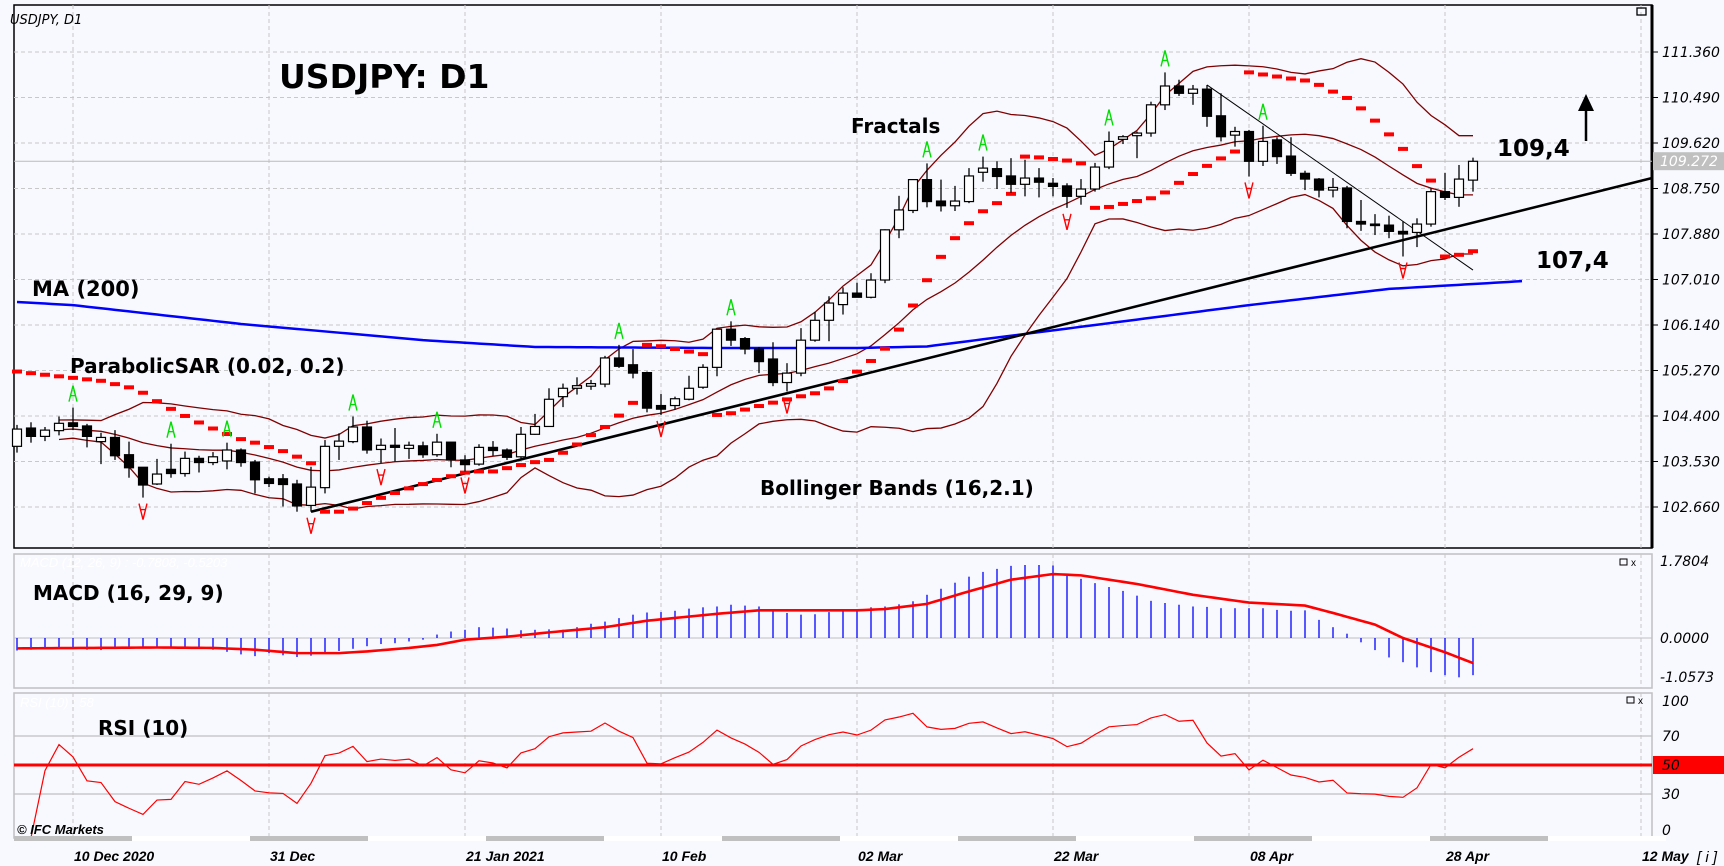 Image resolution: width=1724 pixels, height=866 pixels. What do you see at coordinates (1687, 678) in the screenshot?
I see `macd-tick-label: -1.0573` at bounding box center [1687, 678].